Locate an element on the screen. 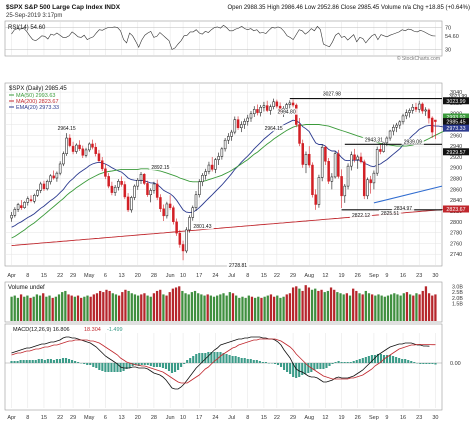  x-axis-label-bottom: Apr is located at coordinates (11, 418).